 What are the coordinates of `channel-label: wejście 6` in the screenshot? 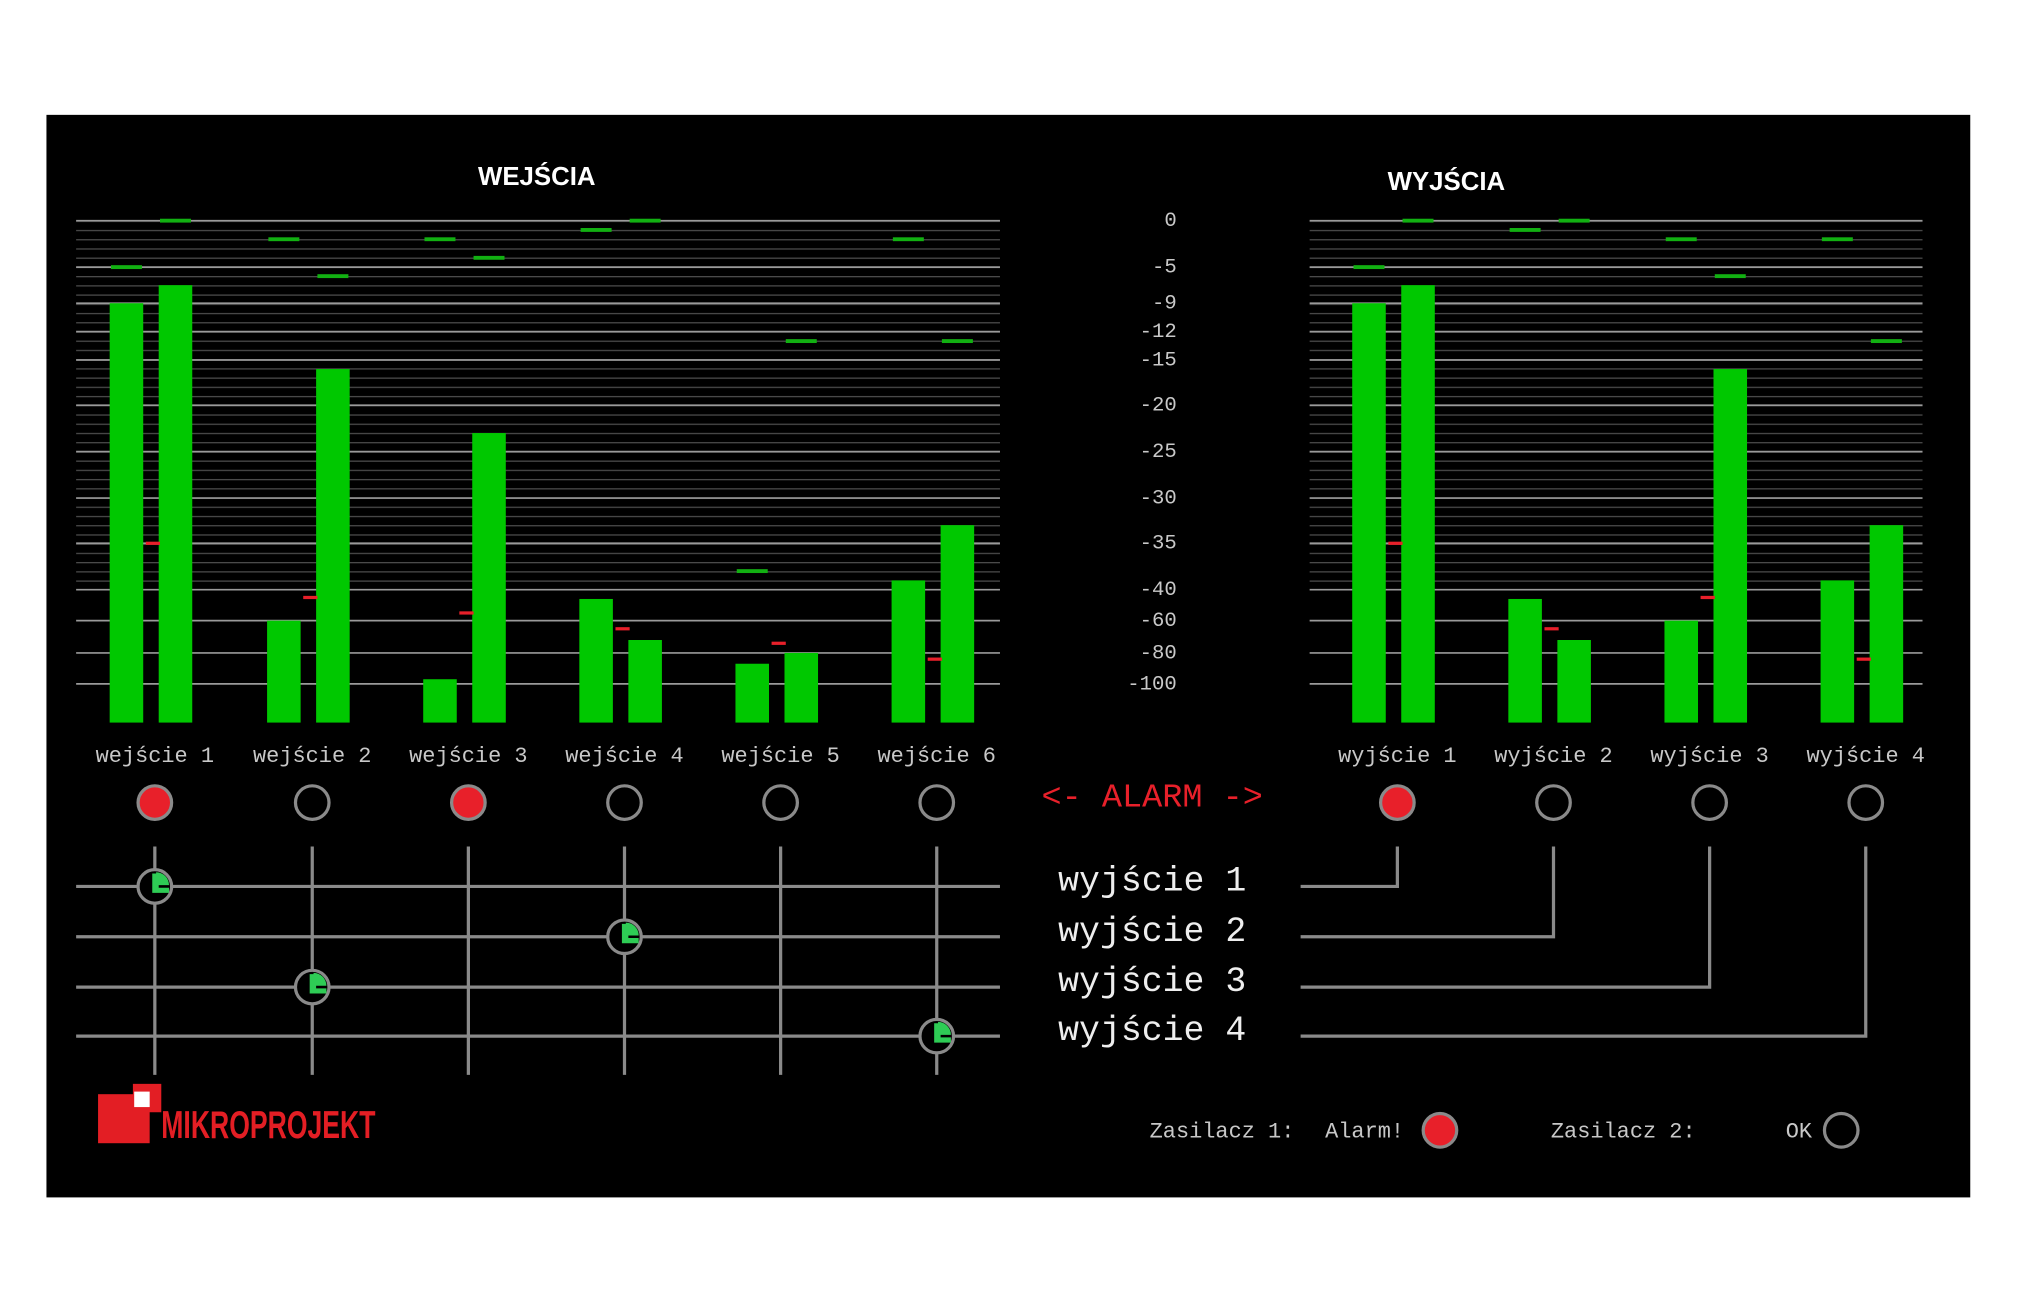 It's located at (937, 756).